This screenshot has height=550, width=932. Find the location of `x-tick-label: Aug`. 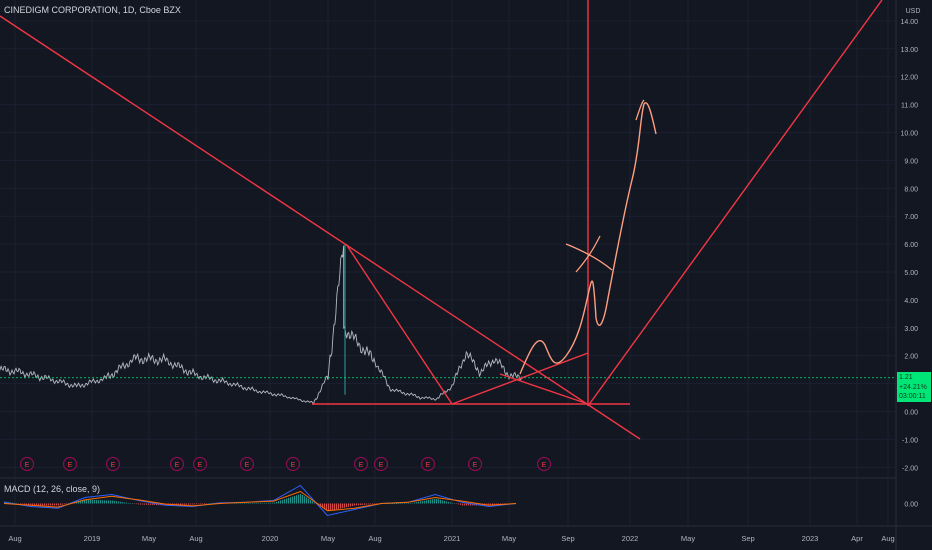

x-tick-label: Aug is located at coordinates (195, 538).